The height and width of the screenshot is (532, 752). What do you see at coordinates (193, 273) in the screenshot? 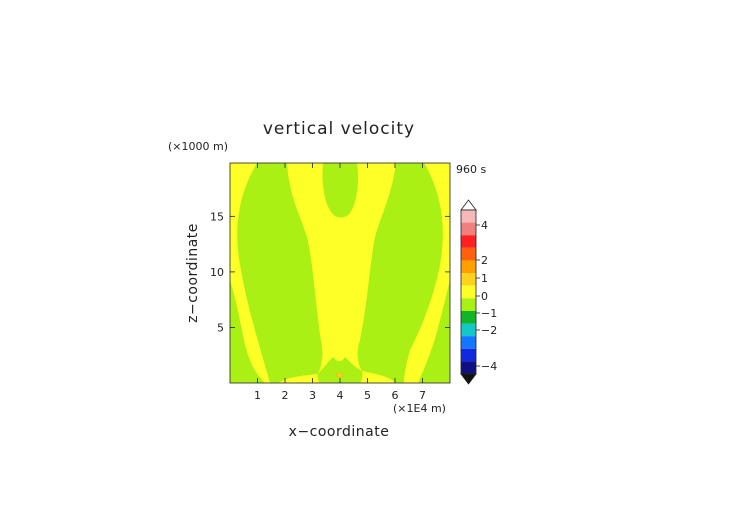
I see `y-axis-label: z−coordinate` at bounding box center [193, 273].